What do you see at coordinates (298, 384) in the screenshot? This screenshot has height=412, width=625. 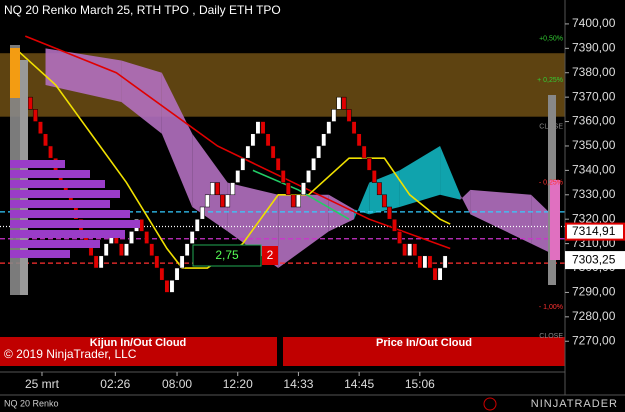 I see `x-tick-label: 14:33` at bounding box center [298, 384].